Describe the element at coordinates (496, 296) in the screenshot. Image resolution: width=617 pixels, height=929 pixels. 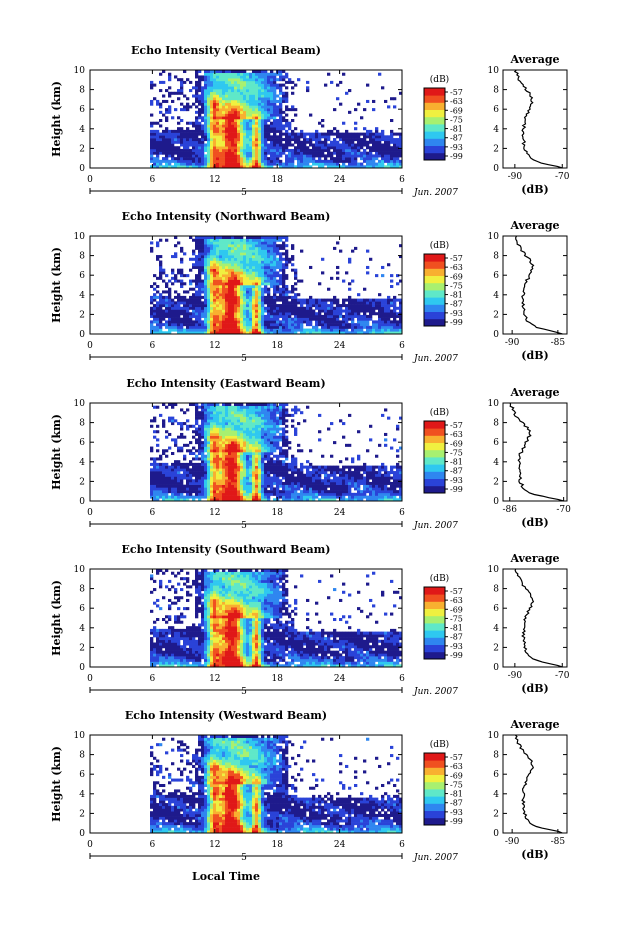
I see `avg-y-tick-label: 4` at that location.